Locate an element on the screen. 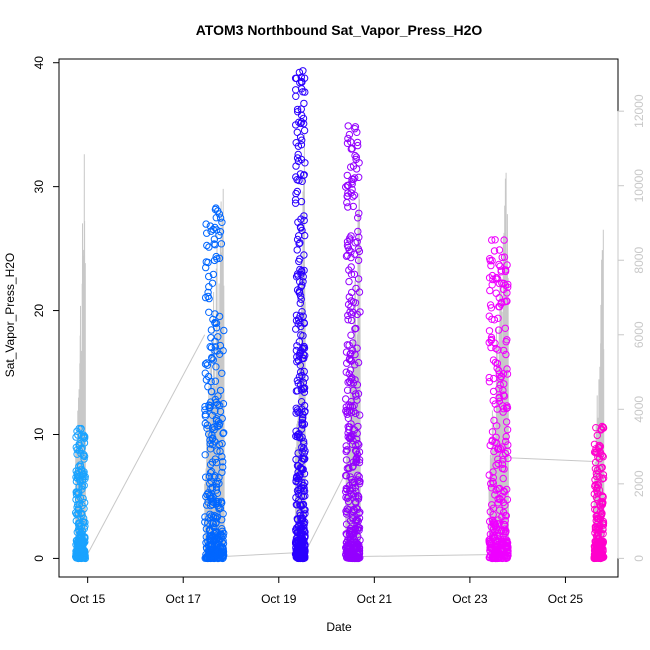  x-tick-label: Oct 17 is located at coordinates (184, 599).